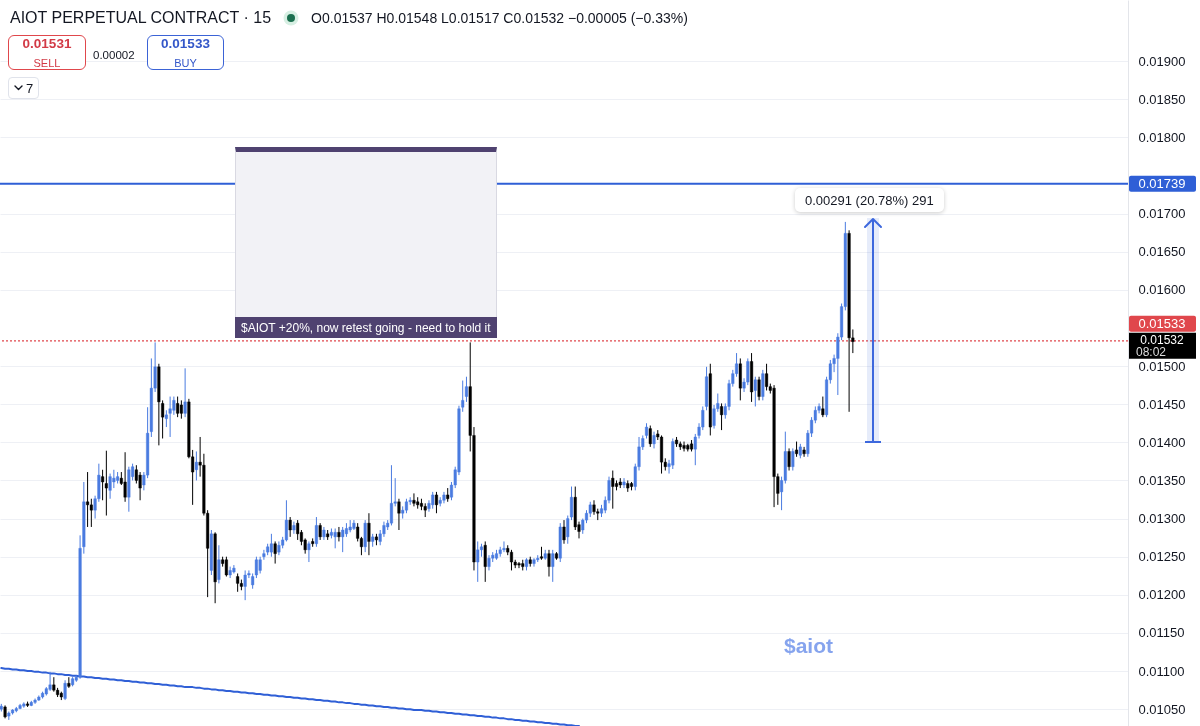 This screenshot has height=726, width=1200. Describe the element at coordinates (1162, 595) in the screenshot. I see `y-tick-label: 0.01200` at that location.